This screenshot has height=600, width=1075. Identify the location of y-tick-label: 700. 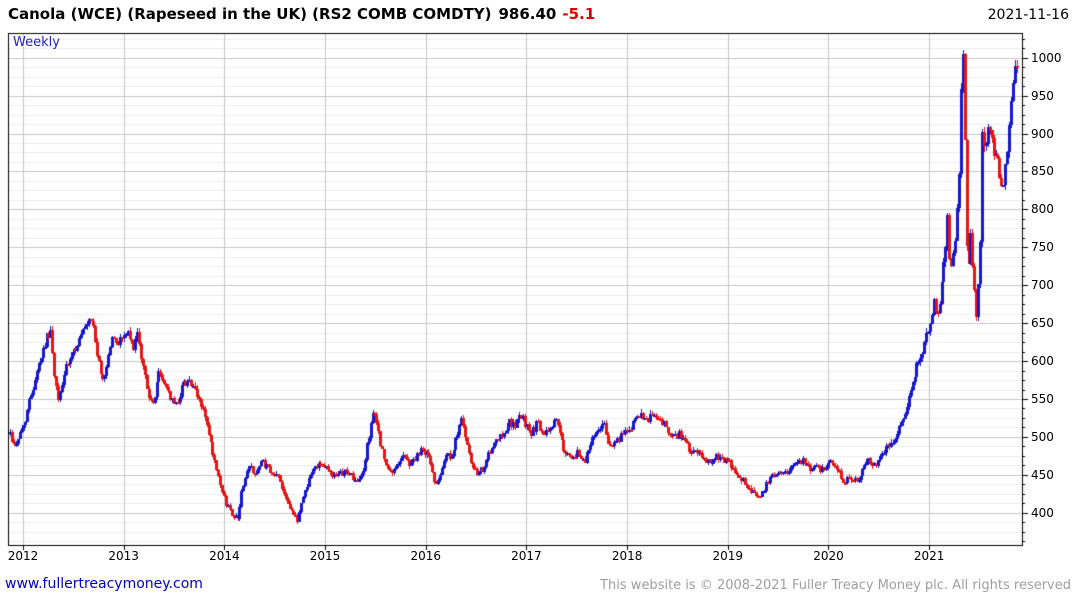
(1042, 285).